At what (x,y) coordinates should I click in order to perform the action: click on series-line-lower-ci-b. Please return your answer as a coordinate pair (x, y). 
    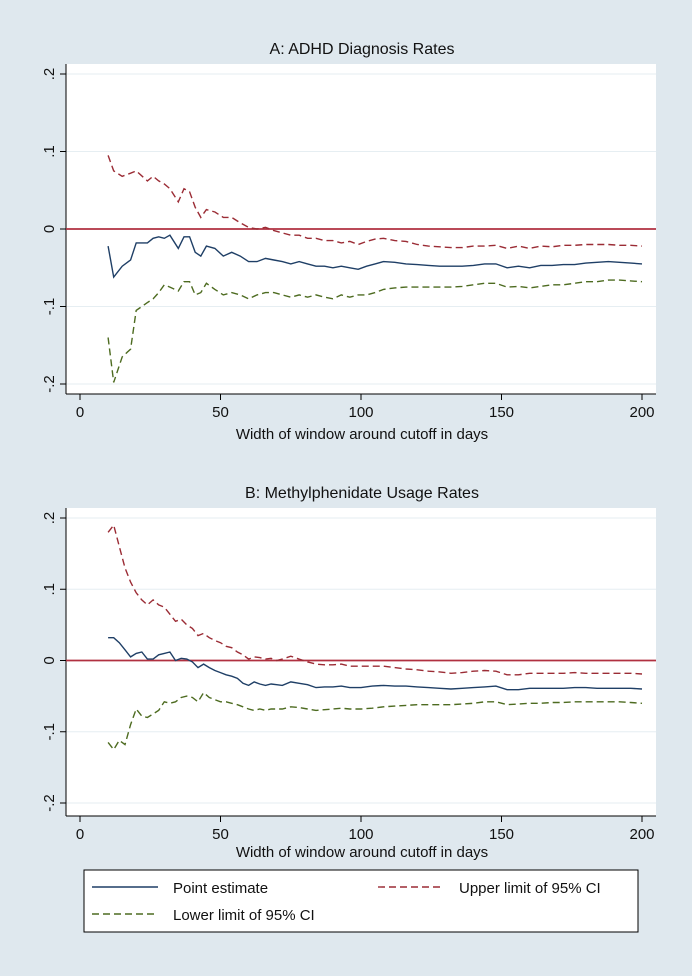
    Looking at the image, I should click on (375, 721).